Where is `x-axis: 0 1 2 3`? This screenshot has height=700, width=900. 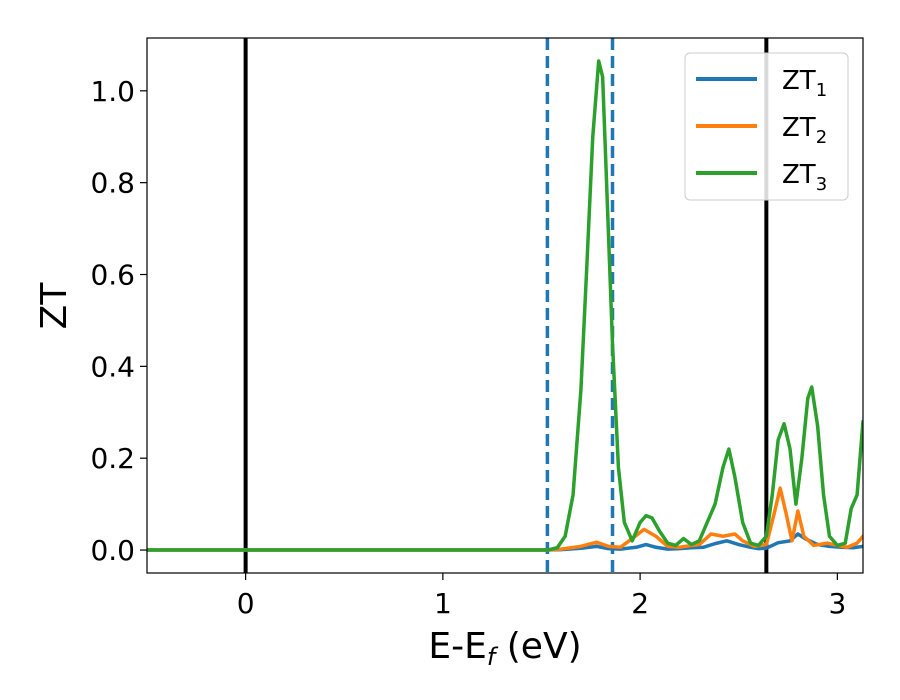
x-axis: 0 1 2 3 is located at coordinates (541, 596).